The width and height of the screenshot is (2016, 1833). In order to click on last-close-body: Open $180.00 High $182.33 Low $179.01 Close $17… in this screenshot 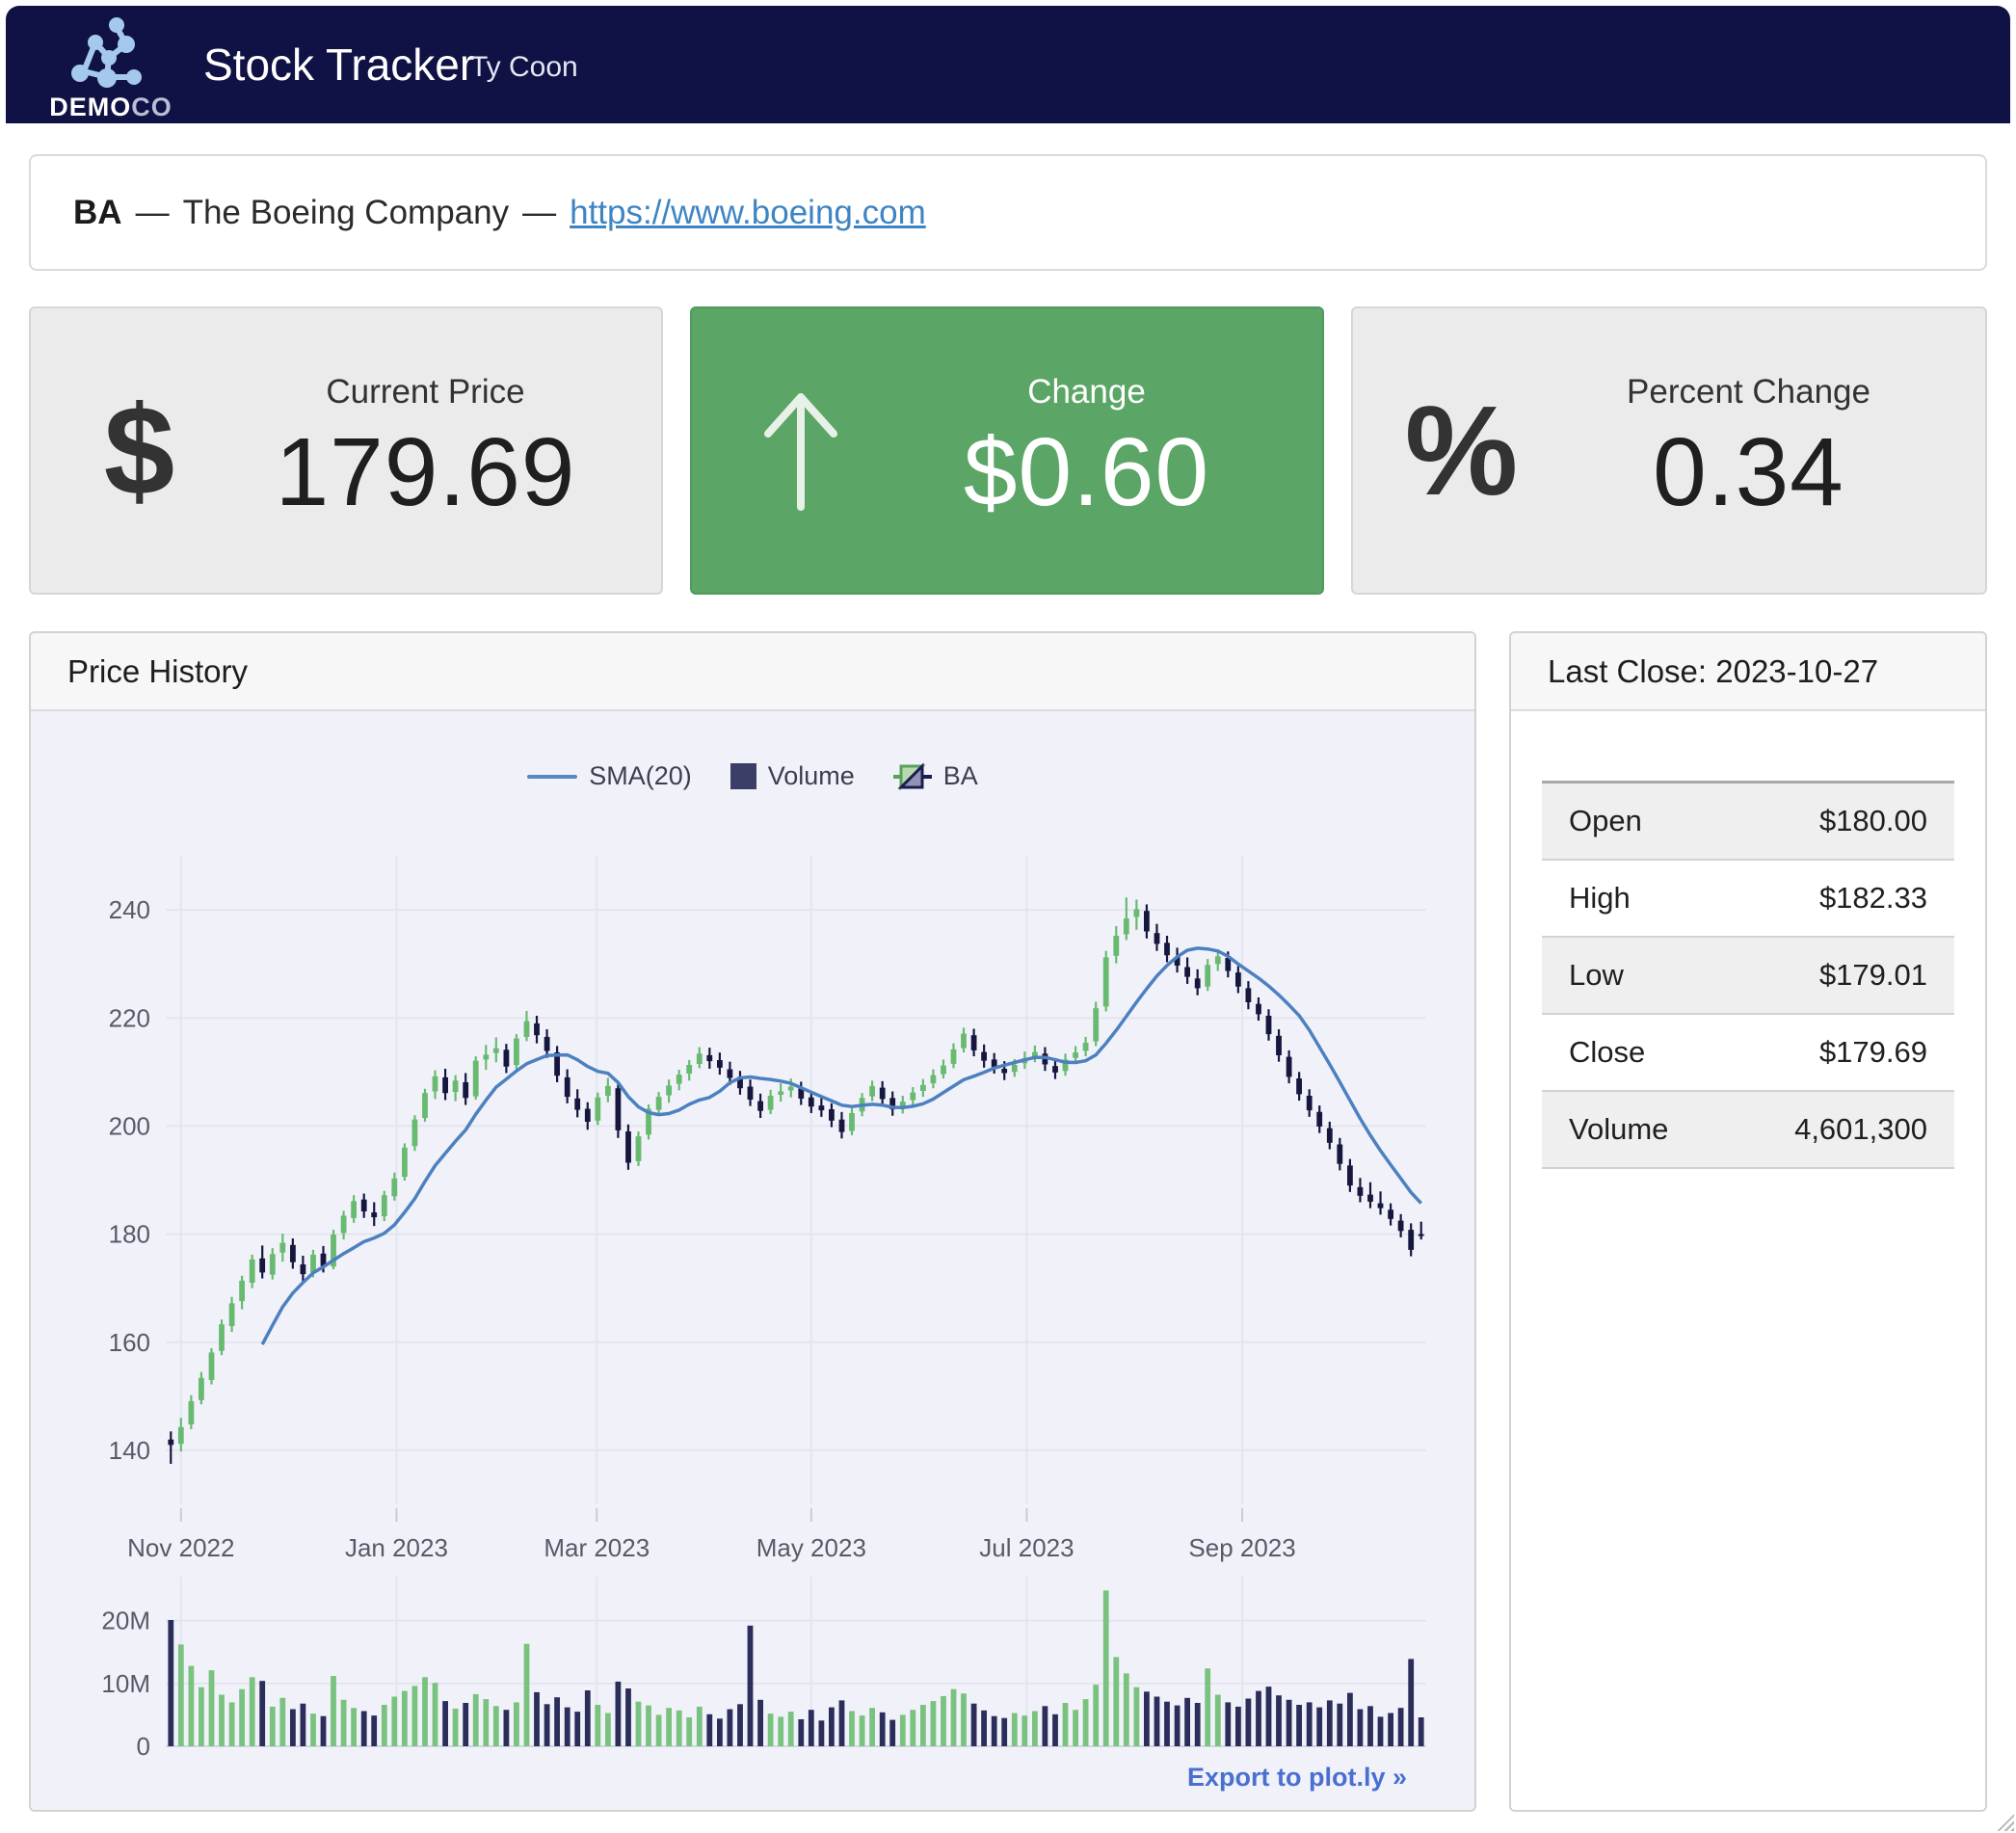, I will do `click(1748, 1260)`.